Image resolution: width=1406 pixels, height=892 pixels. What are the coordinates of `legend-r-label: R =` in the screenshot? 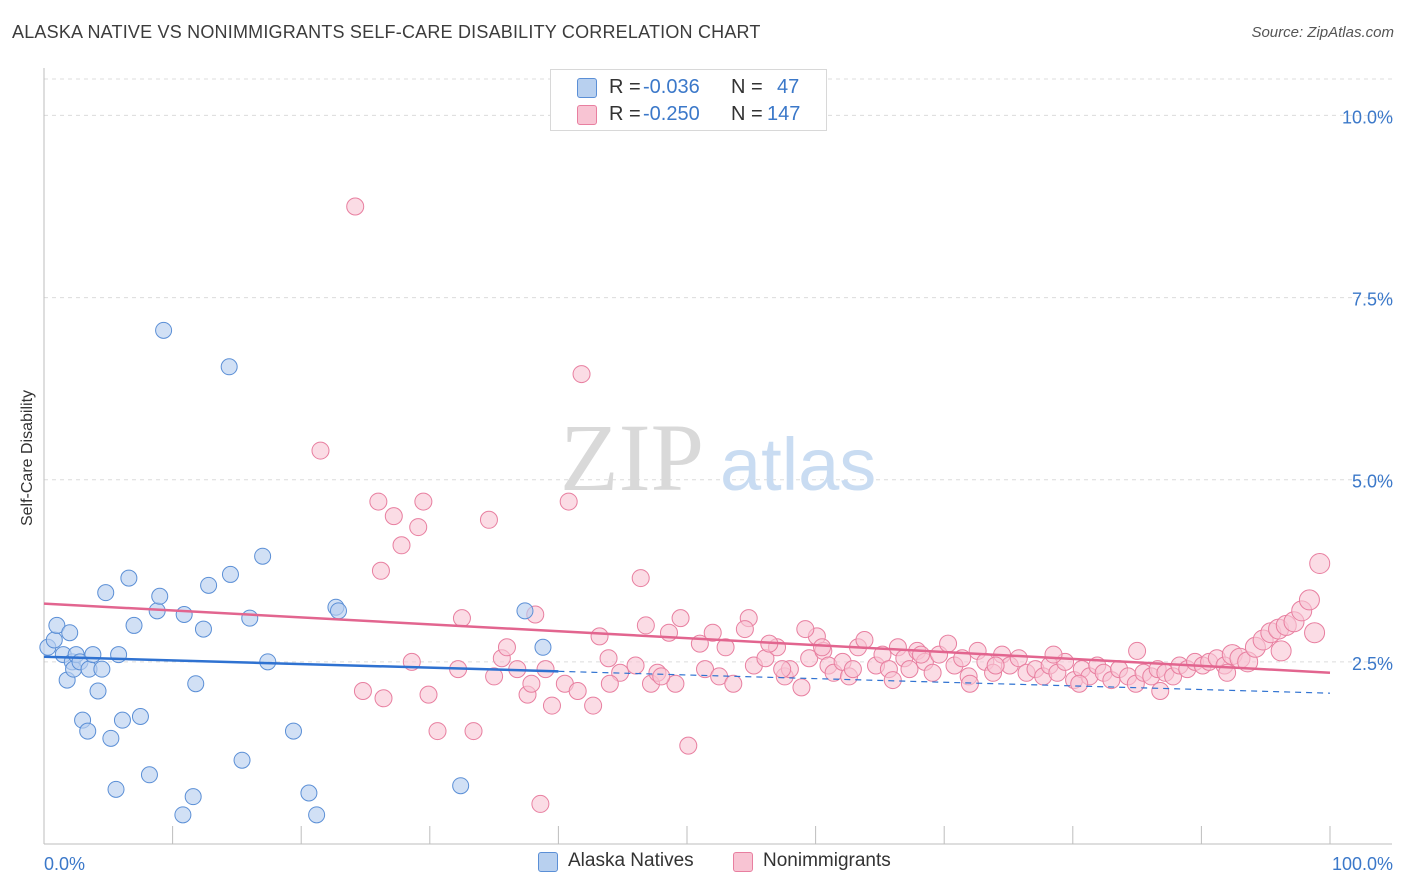 It's located at (625, 114).